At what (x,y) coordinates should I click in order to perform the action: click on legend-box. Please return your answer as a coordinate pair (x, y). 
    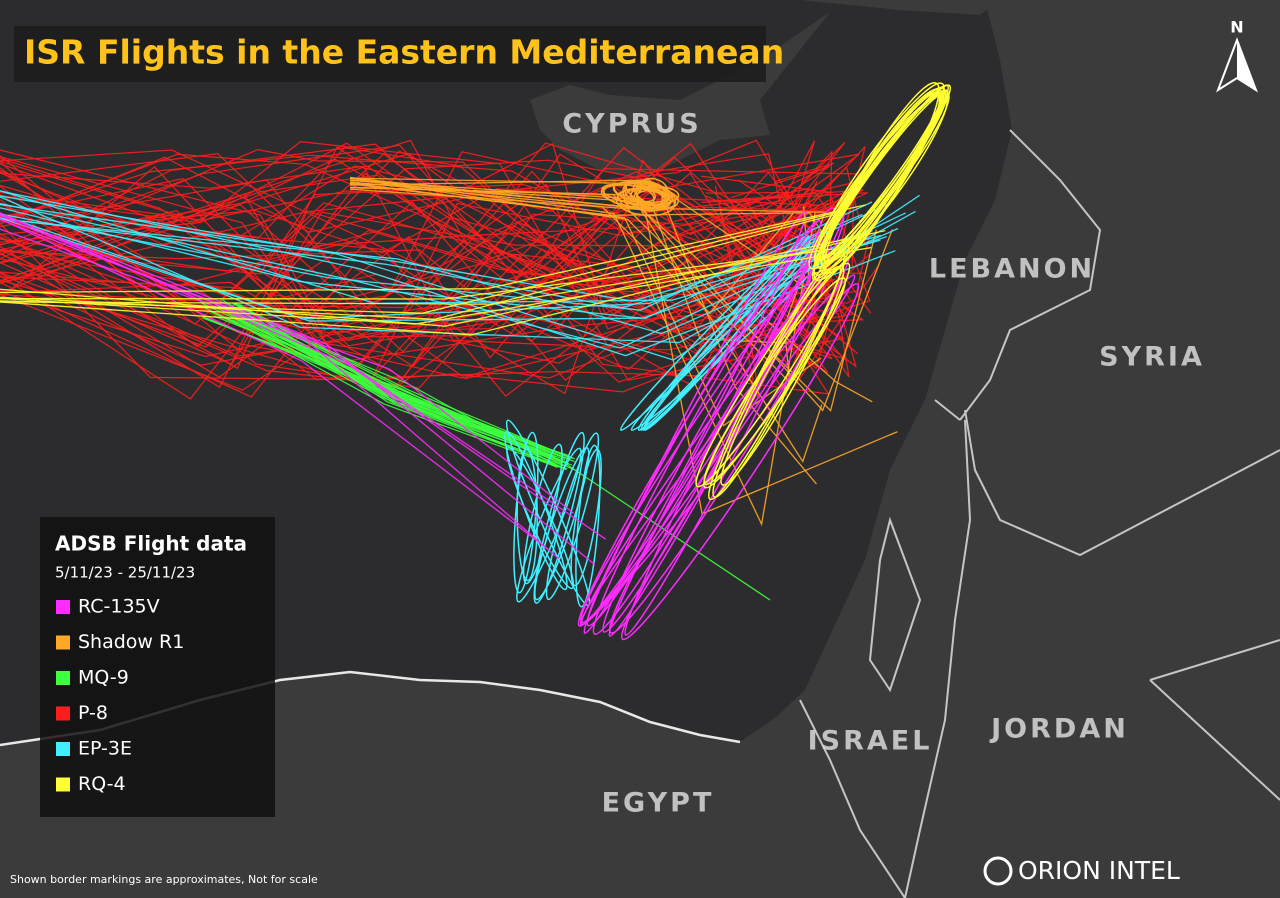
    Looking at the image, I should click on (157, 667).